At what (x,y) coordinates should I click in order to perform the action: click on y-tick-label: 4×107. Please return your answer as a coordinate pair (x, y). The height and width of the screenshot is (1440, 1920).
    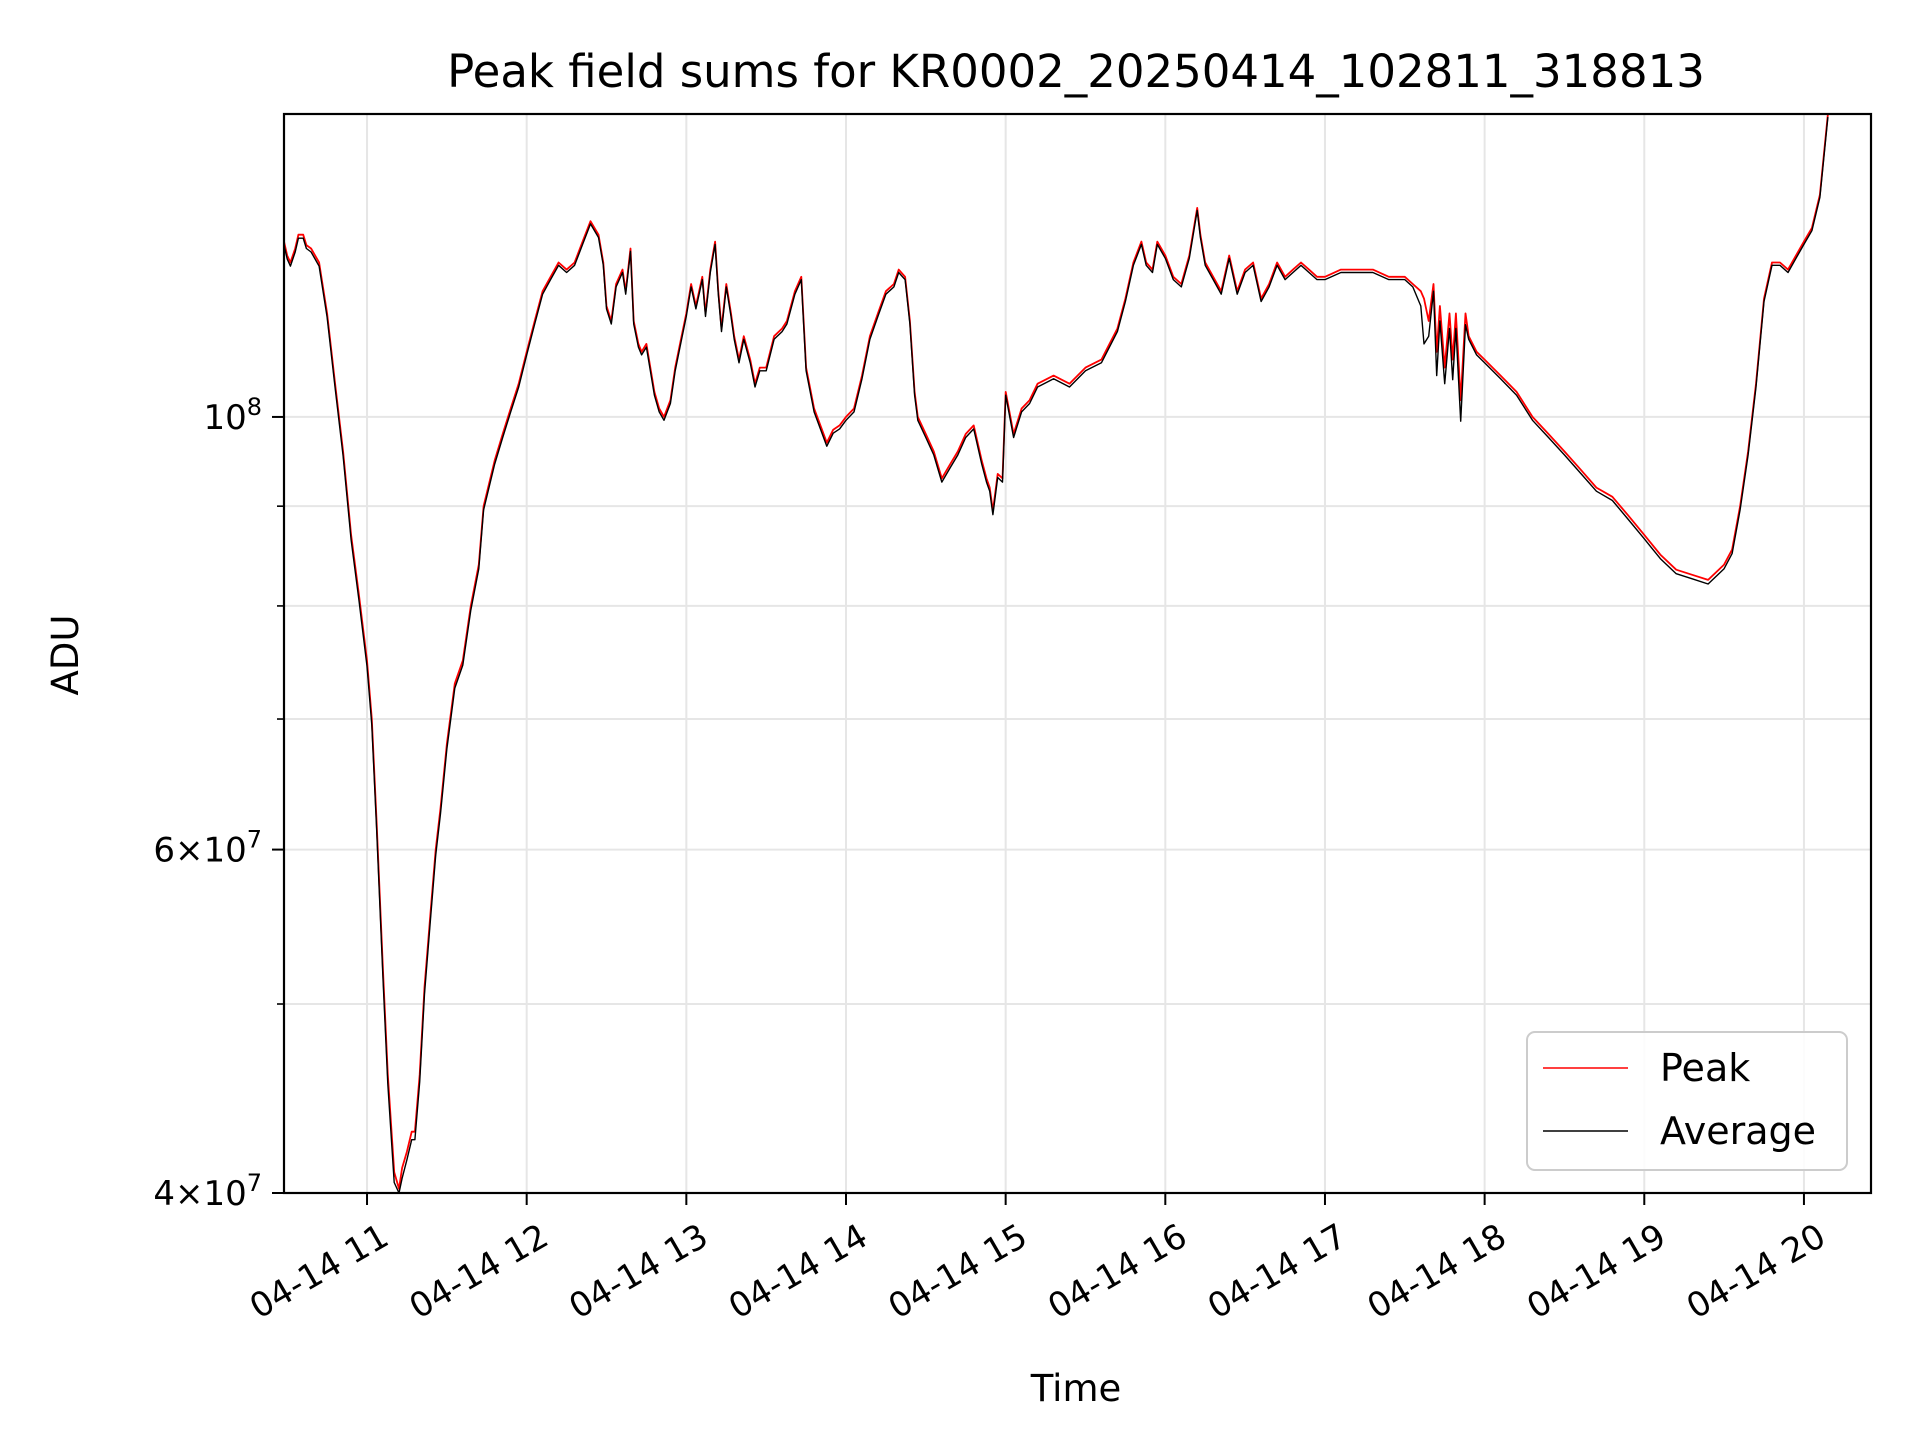
    Looking at the image, I should click on (207, 1191).